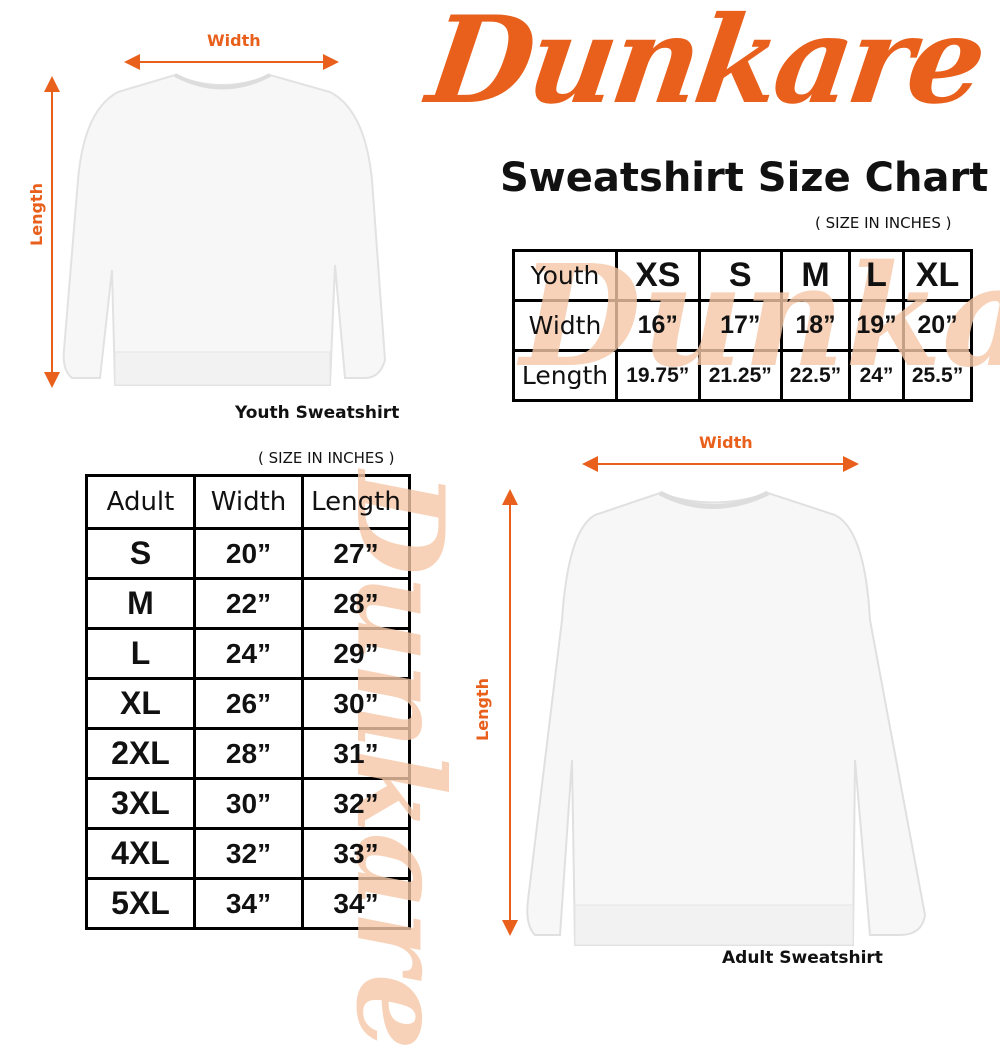 The image size is (1000, 1050). I want to click on table-cell: 22.5”, so click(815, 375).